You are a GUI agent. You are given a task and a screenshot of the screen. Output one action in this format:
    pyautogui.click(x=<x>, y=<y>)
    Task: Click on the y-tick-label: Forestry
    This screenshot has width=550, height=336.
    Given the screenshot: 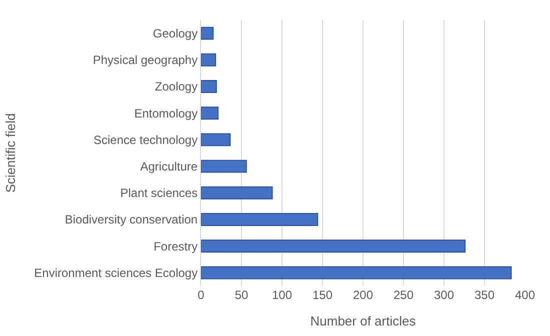 What is the action you would take?
    pyautogui.click(x=176, y=246)
    